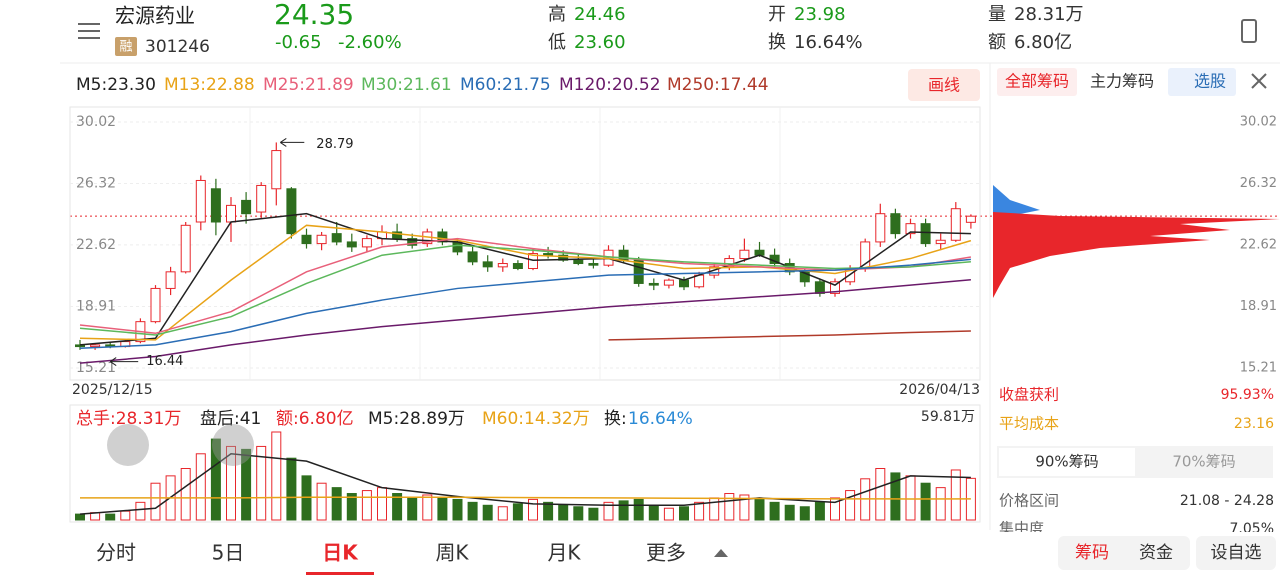  What do you see at coordinates (416, 419) in the screenshot?
I see `volume-header: M5:28.89万` at bounding box center [416, 419].